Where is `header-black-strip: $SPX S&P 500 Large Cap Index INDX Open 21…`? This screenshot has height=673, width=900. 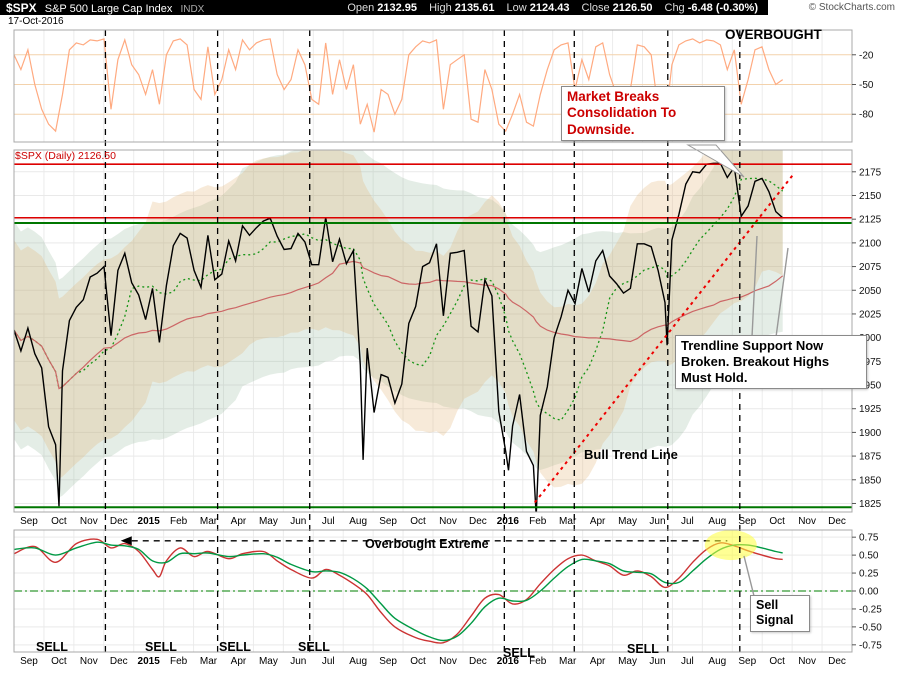
header-black-strip: $SPX S&P 500 Large Cap Index INDX Open 21… is located at coordinates (384, 7).